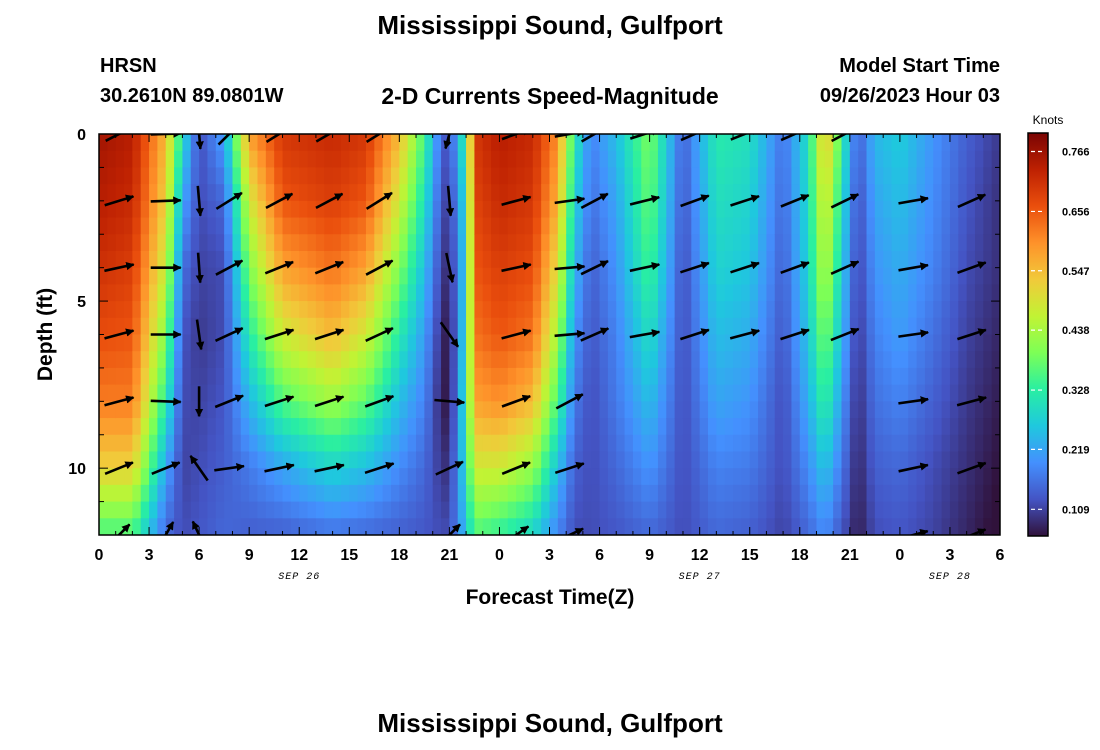  What do you see at coordinates (550, 25) in the screenshot?
I see `chart-title: Mississippi Sound, Gulfport` at bounding box center [550, 25].